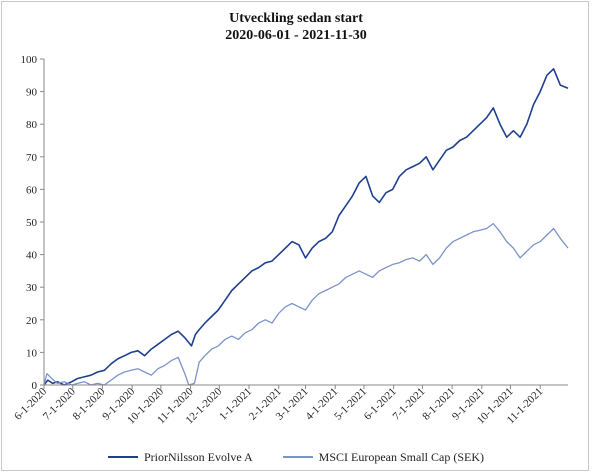 The image size is (592, 474). Describe the element at coordinates (29, 60) in the screenshot. I see `y-tick-label: 100` at that location.